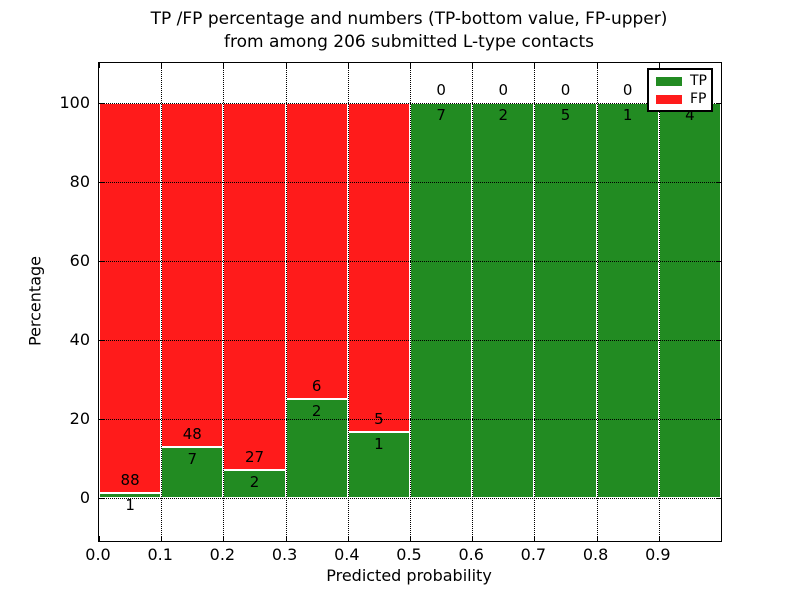 This screenshot has height=600, width=800. Describe the element at coordinates (698, 99) in the screenshot. I see `legend-label-fp: FP` at that location.